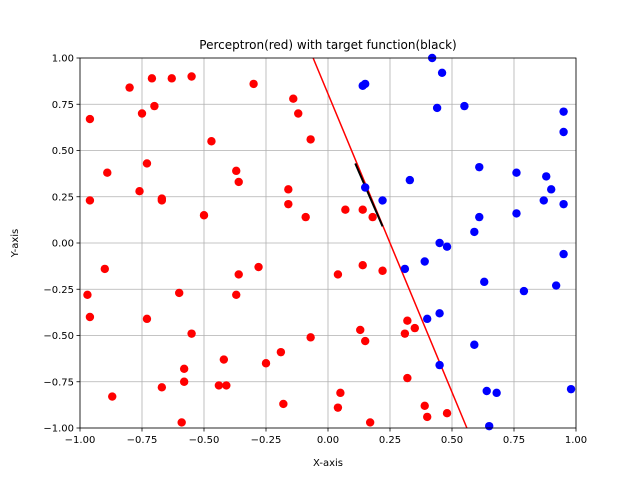  I want to click on y-tick-label: 0.00, so click(63, 244).